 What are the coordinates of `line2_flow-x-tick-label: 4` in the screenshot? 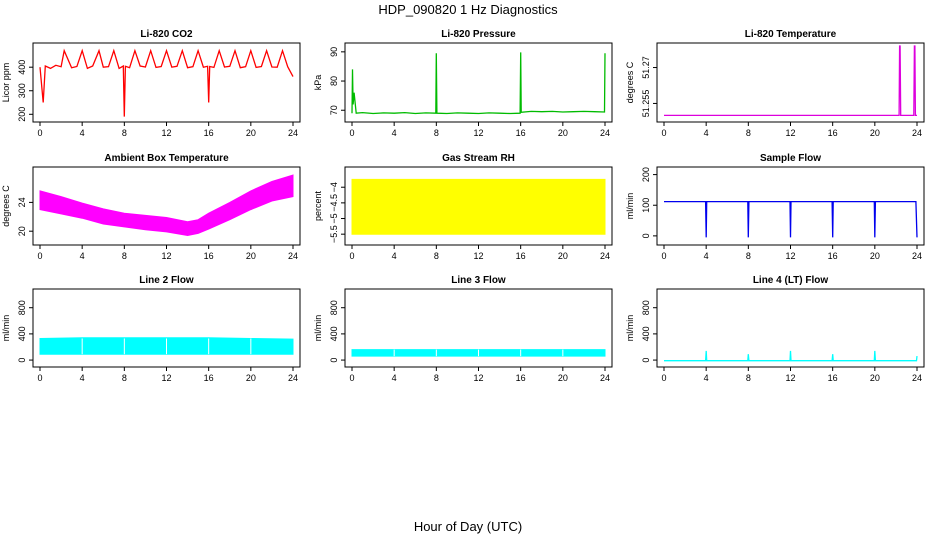 It's located at (82, 378).